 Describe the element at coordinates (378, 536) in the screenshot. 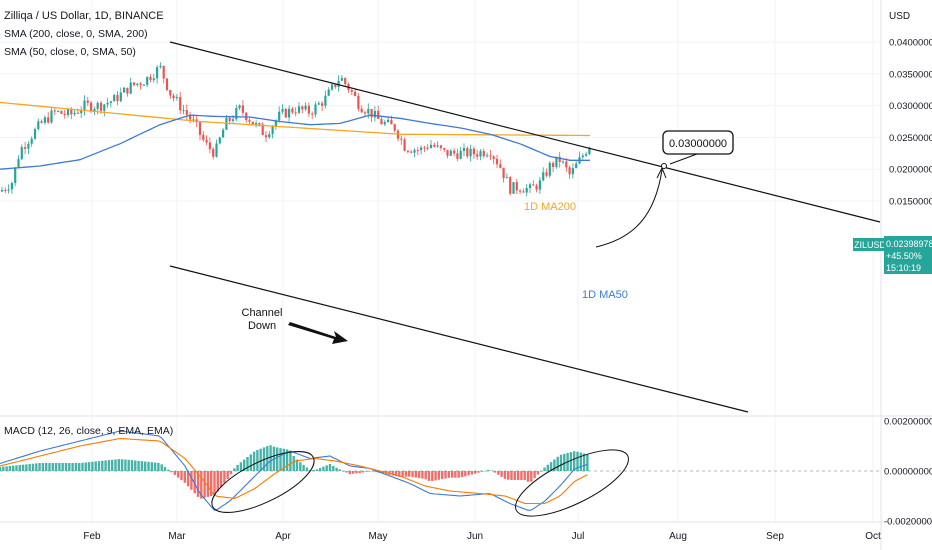

I see `month-tick: May` at that location.